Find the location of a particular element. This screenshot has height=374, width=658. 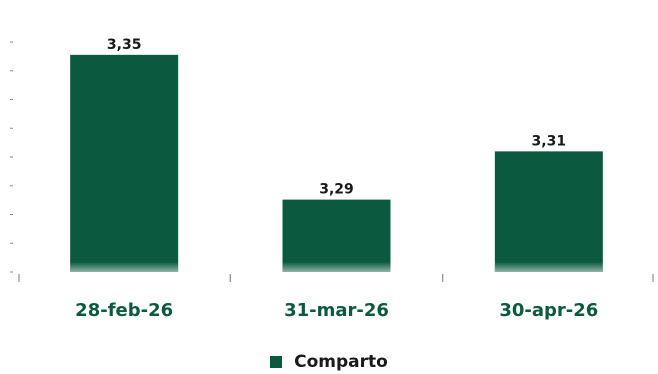

x-axis-ticks is located at coordinates (336, 278).